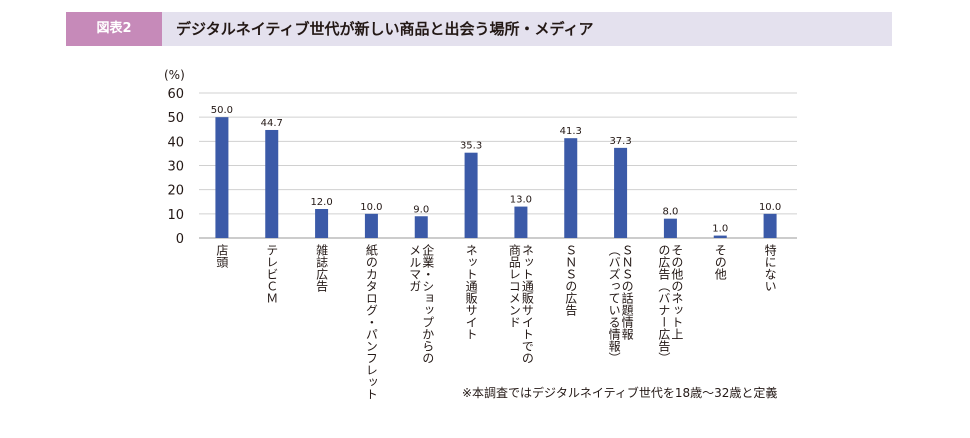 The width and height of the screenshot is (970, 438). I want to click on figure-header: 図表2 デジタルネイティブ世代が新しい商品と出会う場所・メディア, so click(479, 29).